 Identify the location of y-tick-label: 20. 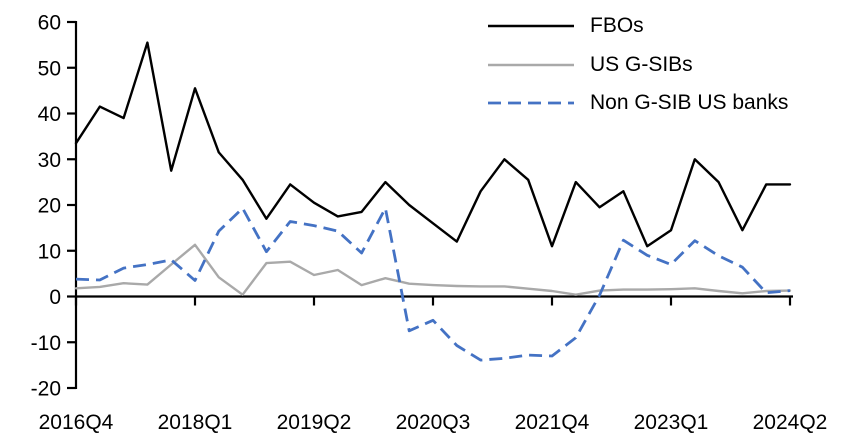
(49, 206).